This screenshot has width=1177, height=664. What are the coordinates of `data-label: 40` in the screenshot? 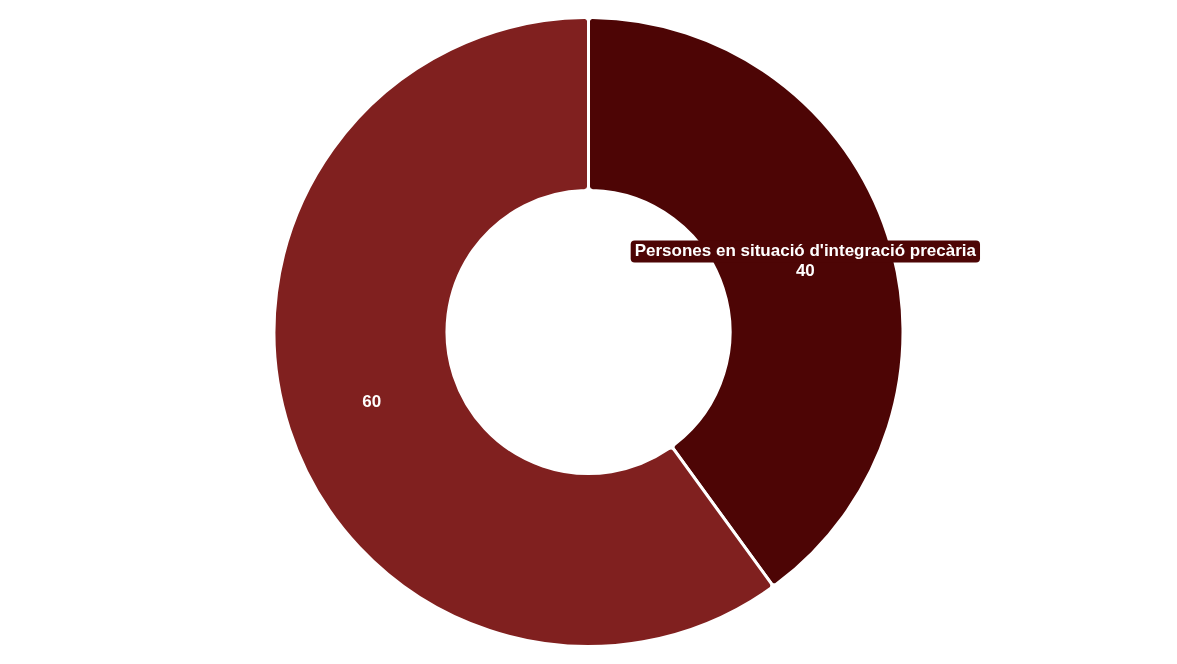 It's located at (805, 271).